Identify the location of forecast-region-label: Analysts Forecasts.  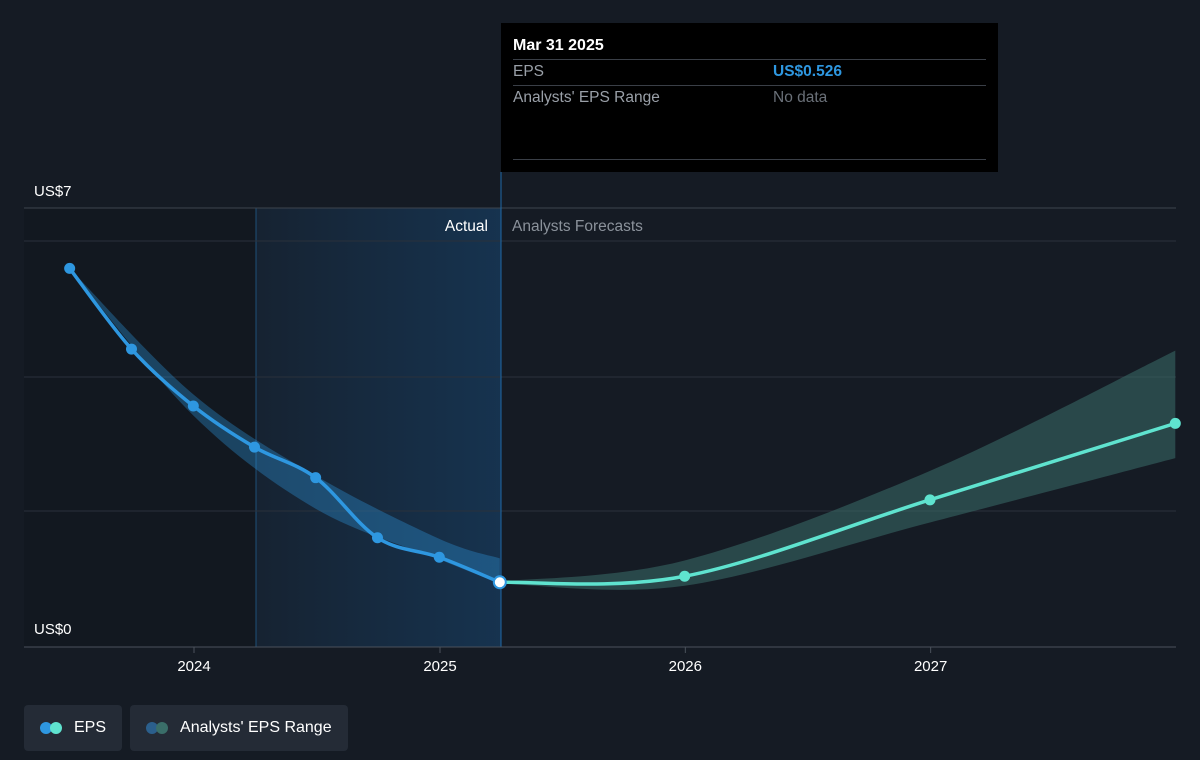
(577, 226).